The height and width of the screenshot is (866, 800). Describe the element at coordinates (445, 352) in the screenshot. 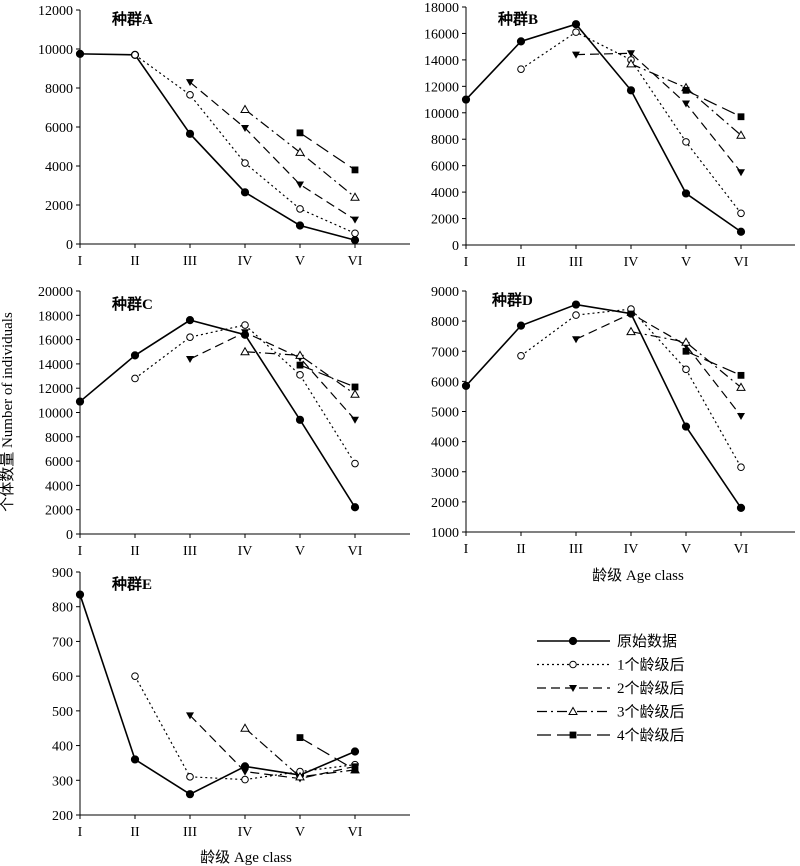

I see `y-tick-label: 7000` at that location.